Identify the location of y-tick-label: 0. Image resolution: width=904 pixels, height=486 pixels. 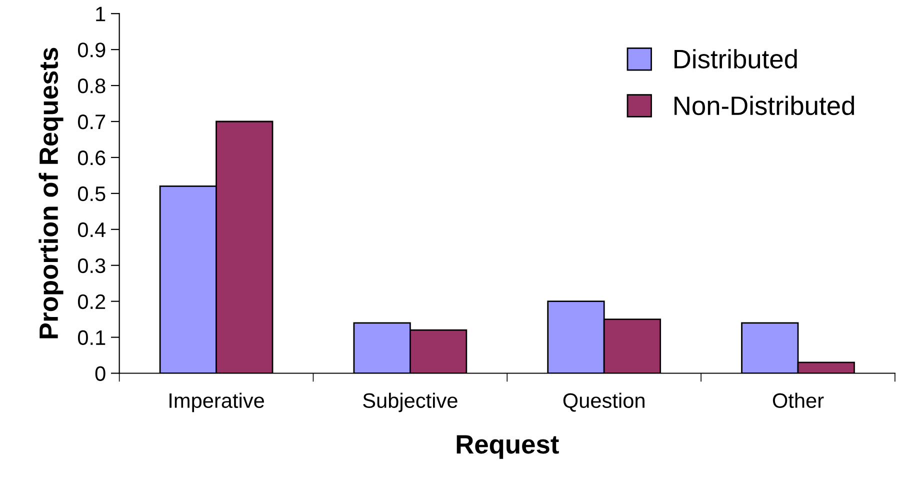
(100, 373).